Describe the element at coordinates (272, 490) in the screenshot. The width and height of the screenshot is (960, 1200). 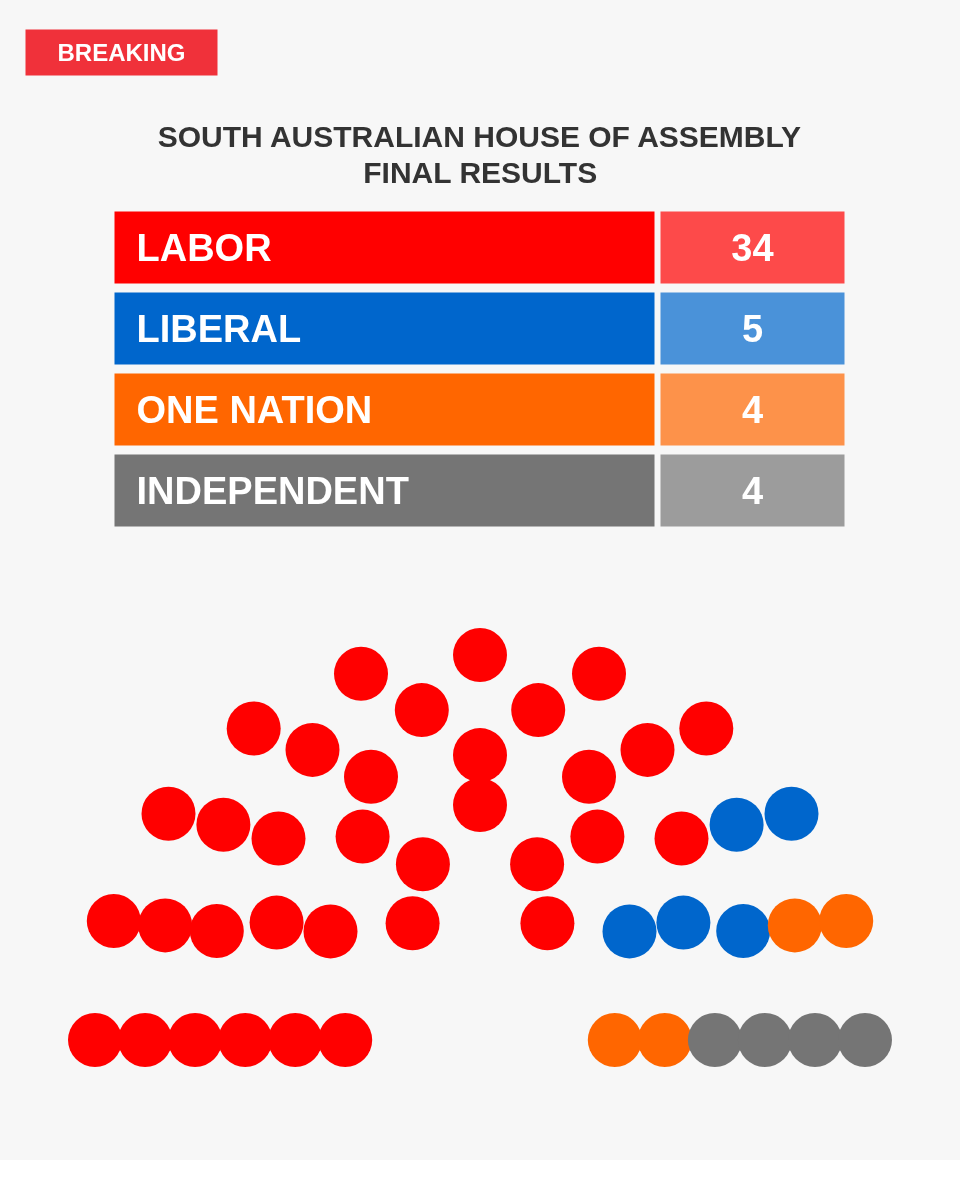
I see `category-label: INDEPENDENT` at that location.